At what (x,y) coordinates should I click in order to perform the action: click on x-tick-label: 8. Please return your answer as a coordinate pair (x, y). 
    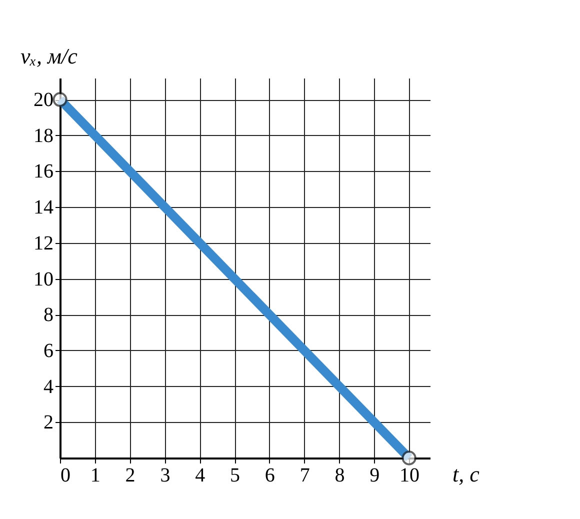
    Looking at the image, I should click on (339, 475).